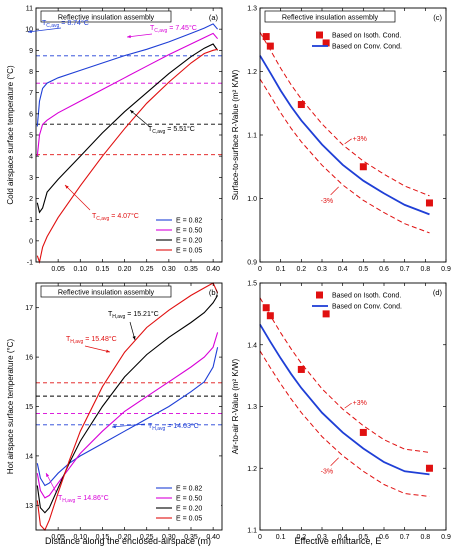 The image size is (458, 550). I want to click on y-tick-label: 1.3, so click(252, 407).